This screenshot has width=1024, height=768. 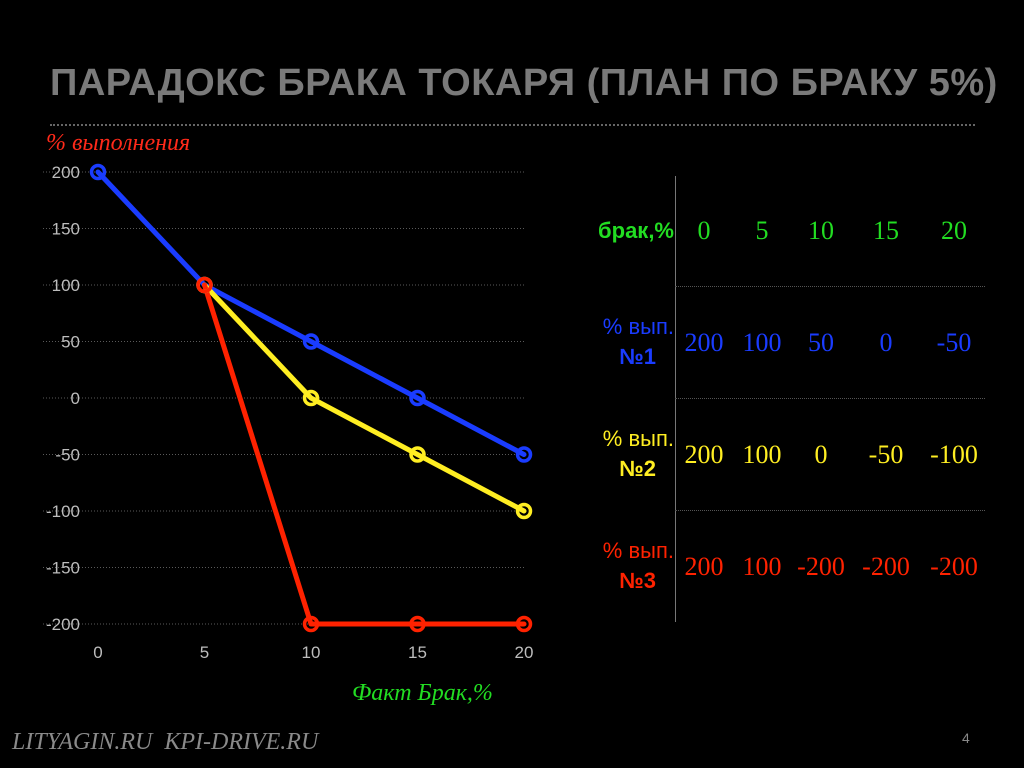 I want to click on x-axis-label: Факт Брак,%, so click(x=422, y=693).